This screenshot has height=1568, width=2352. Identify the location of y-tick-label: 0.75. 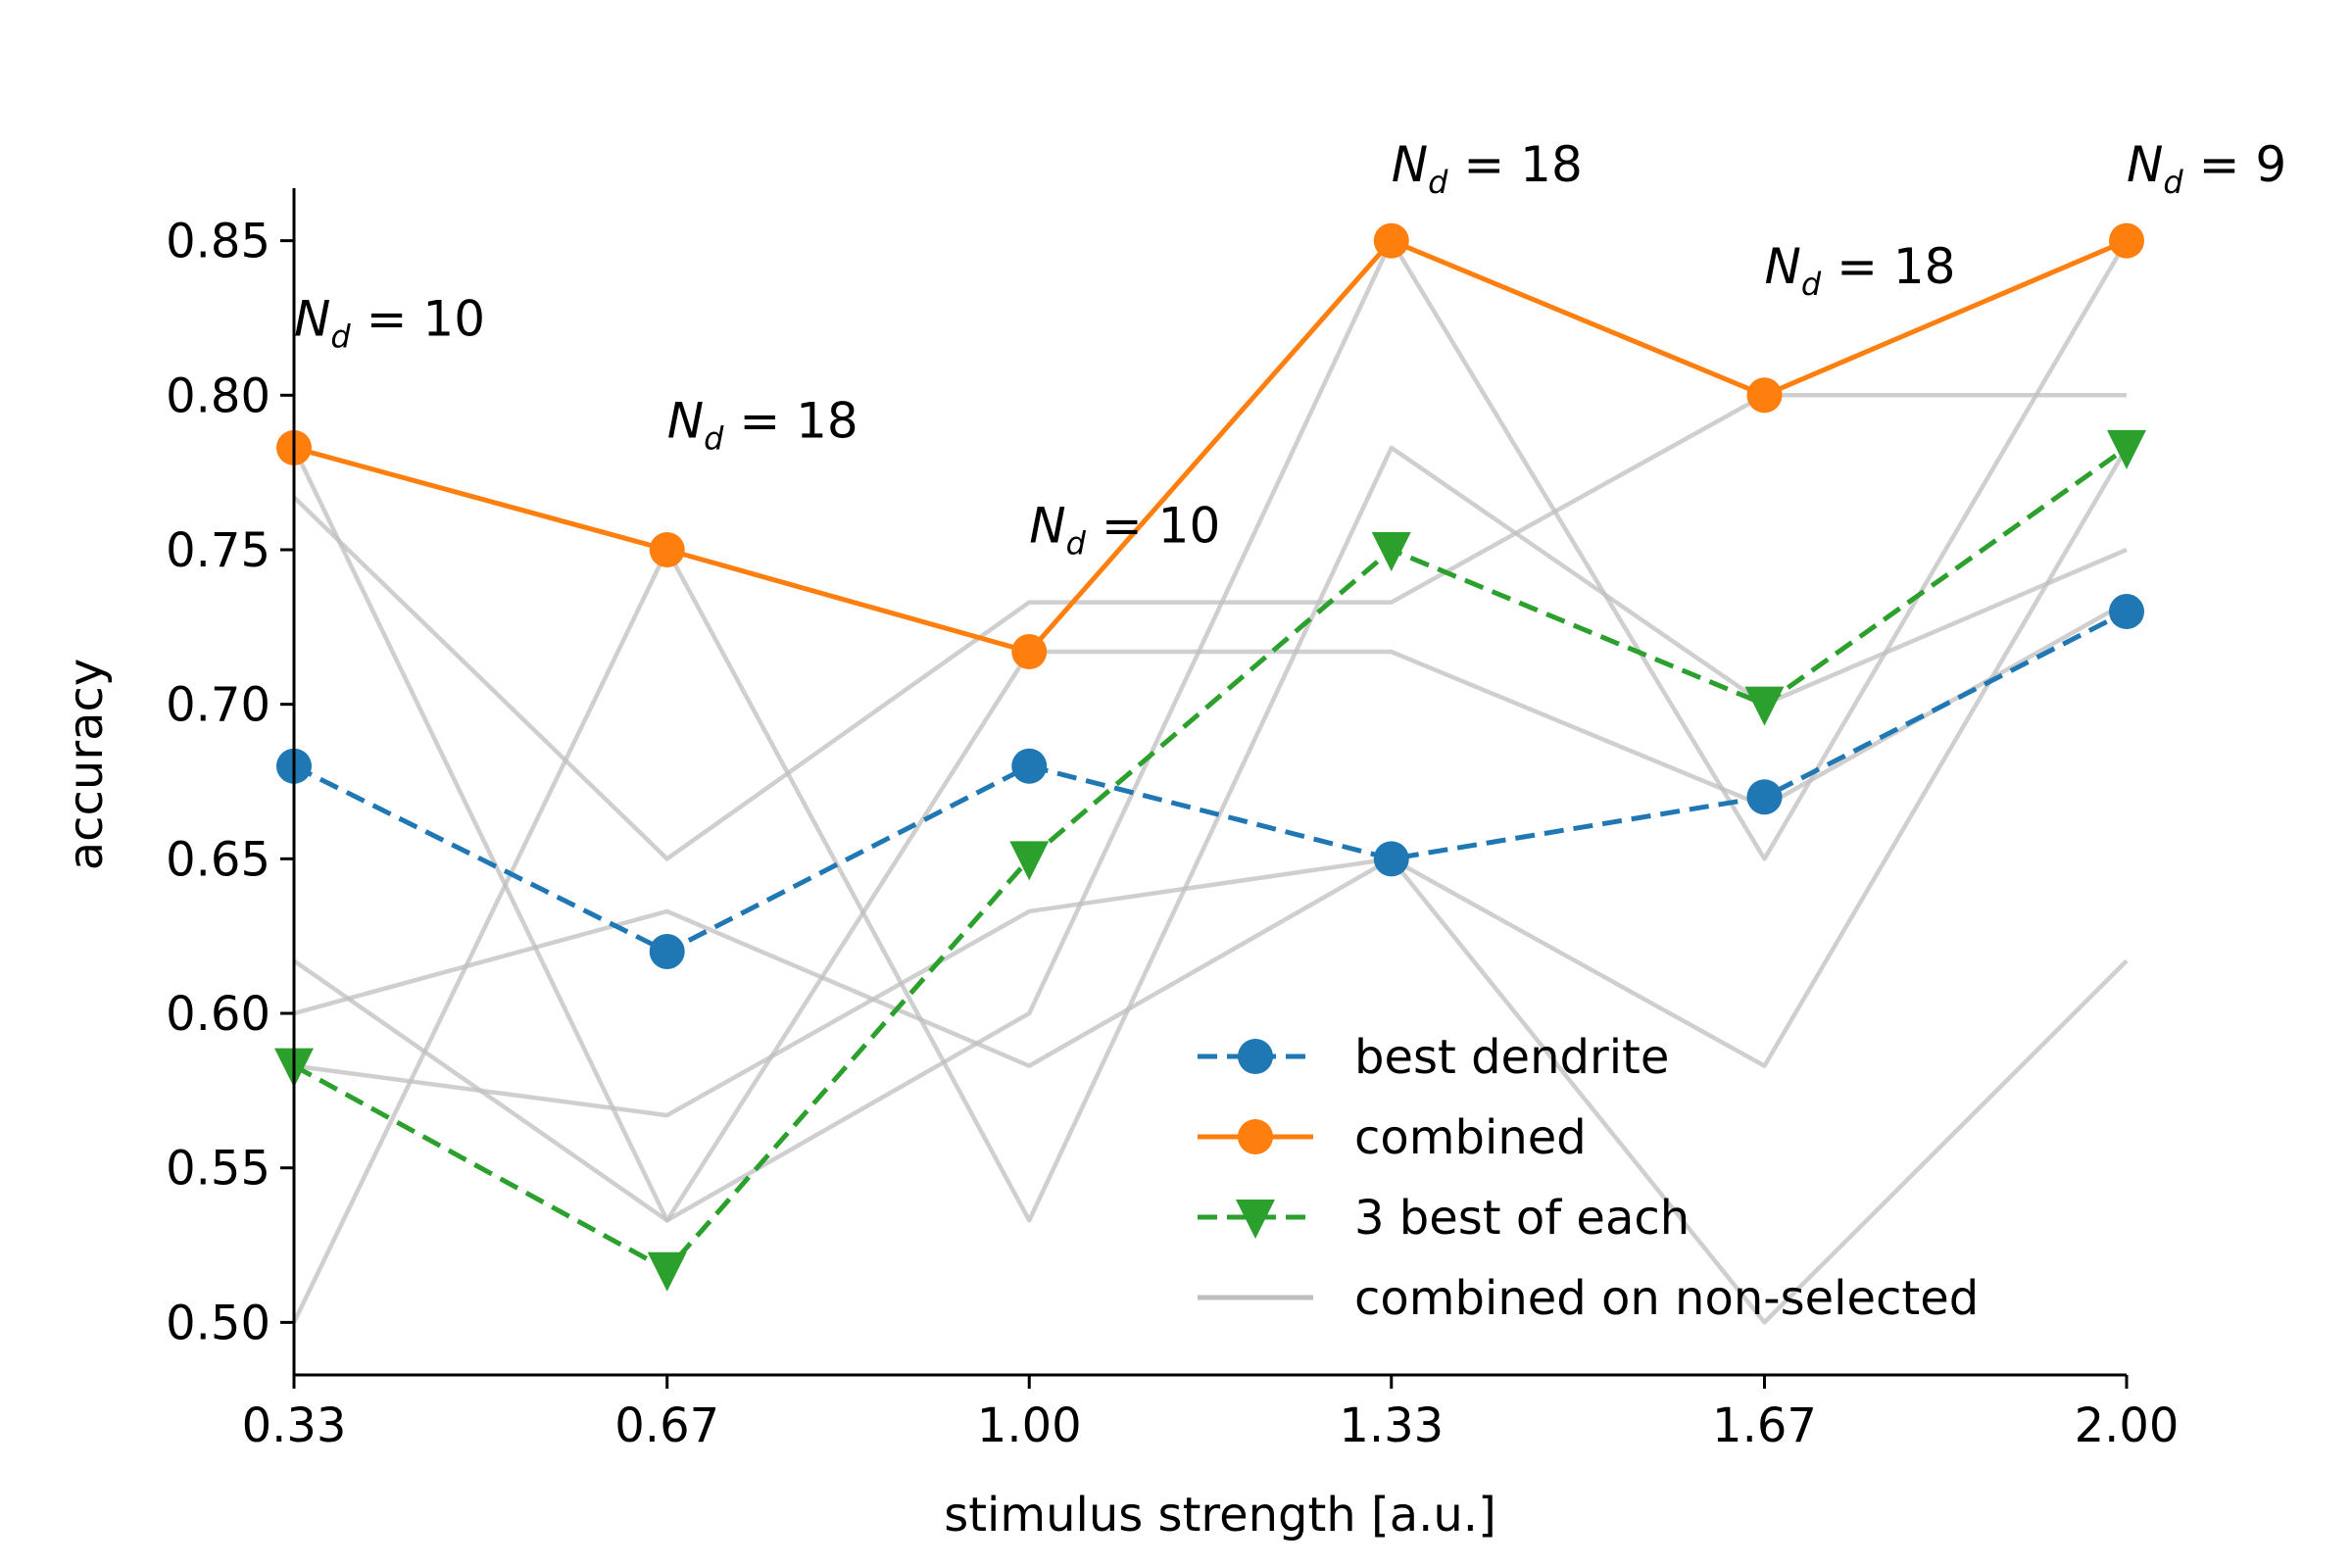
(218, 550).